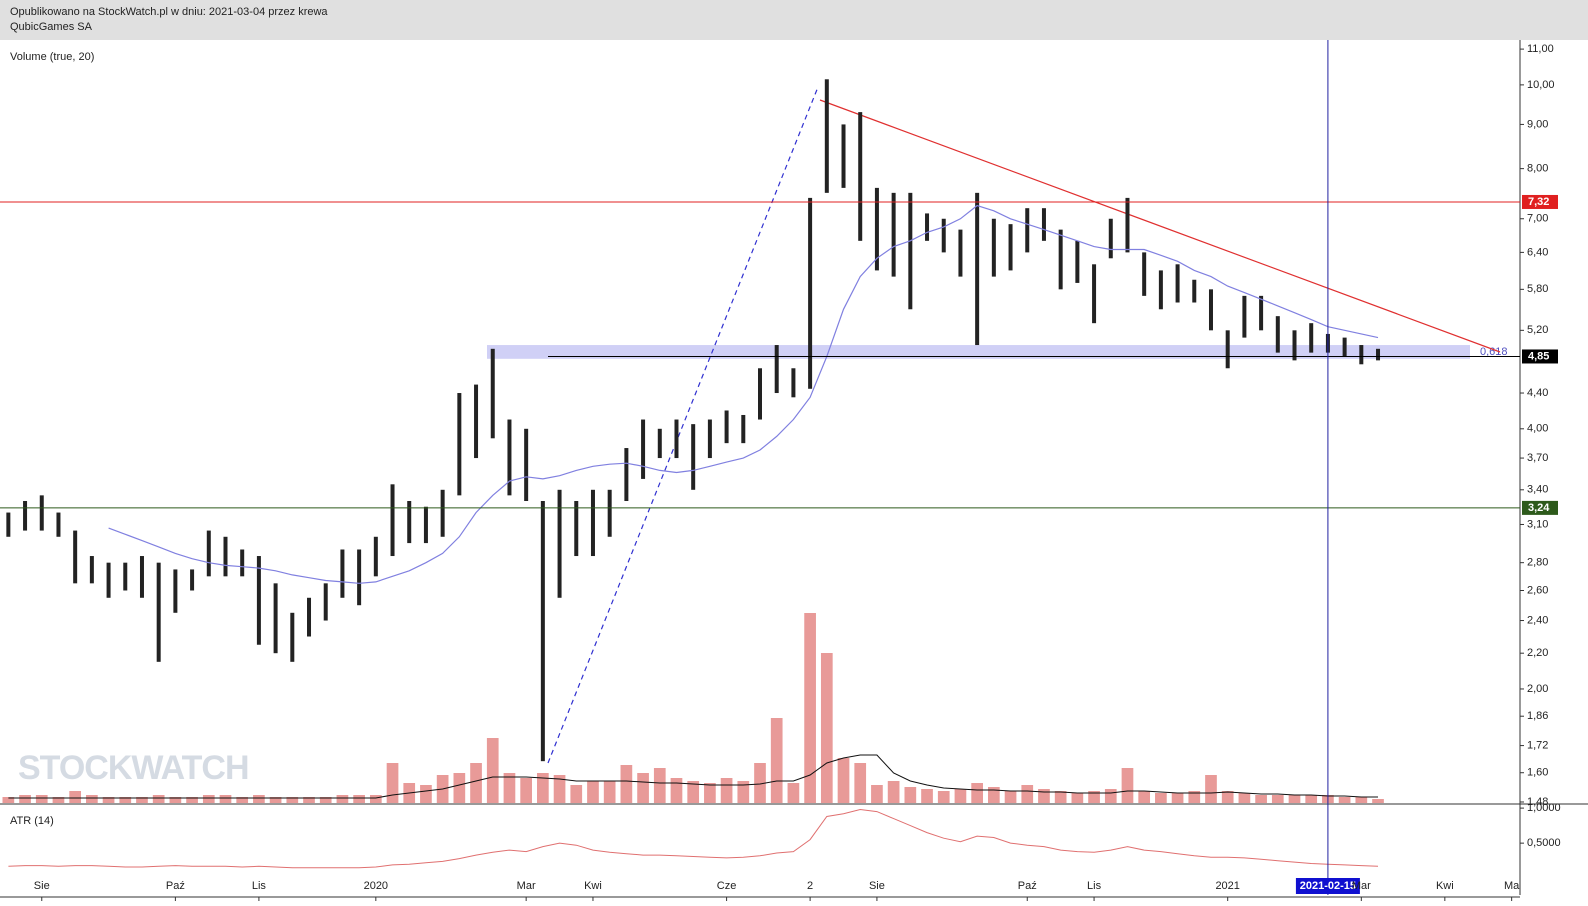  I want to click on fib-label: 0,618, so click(1494, 352).